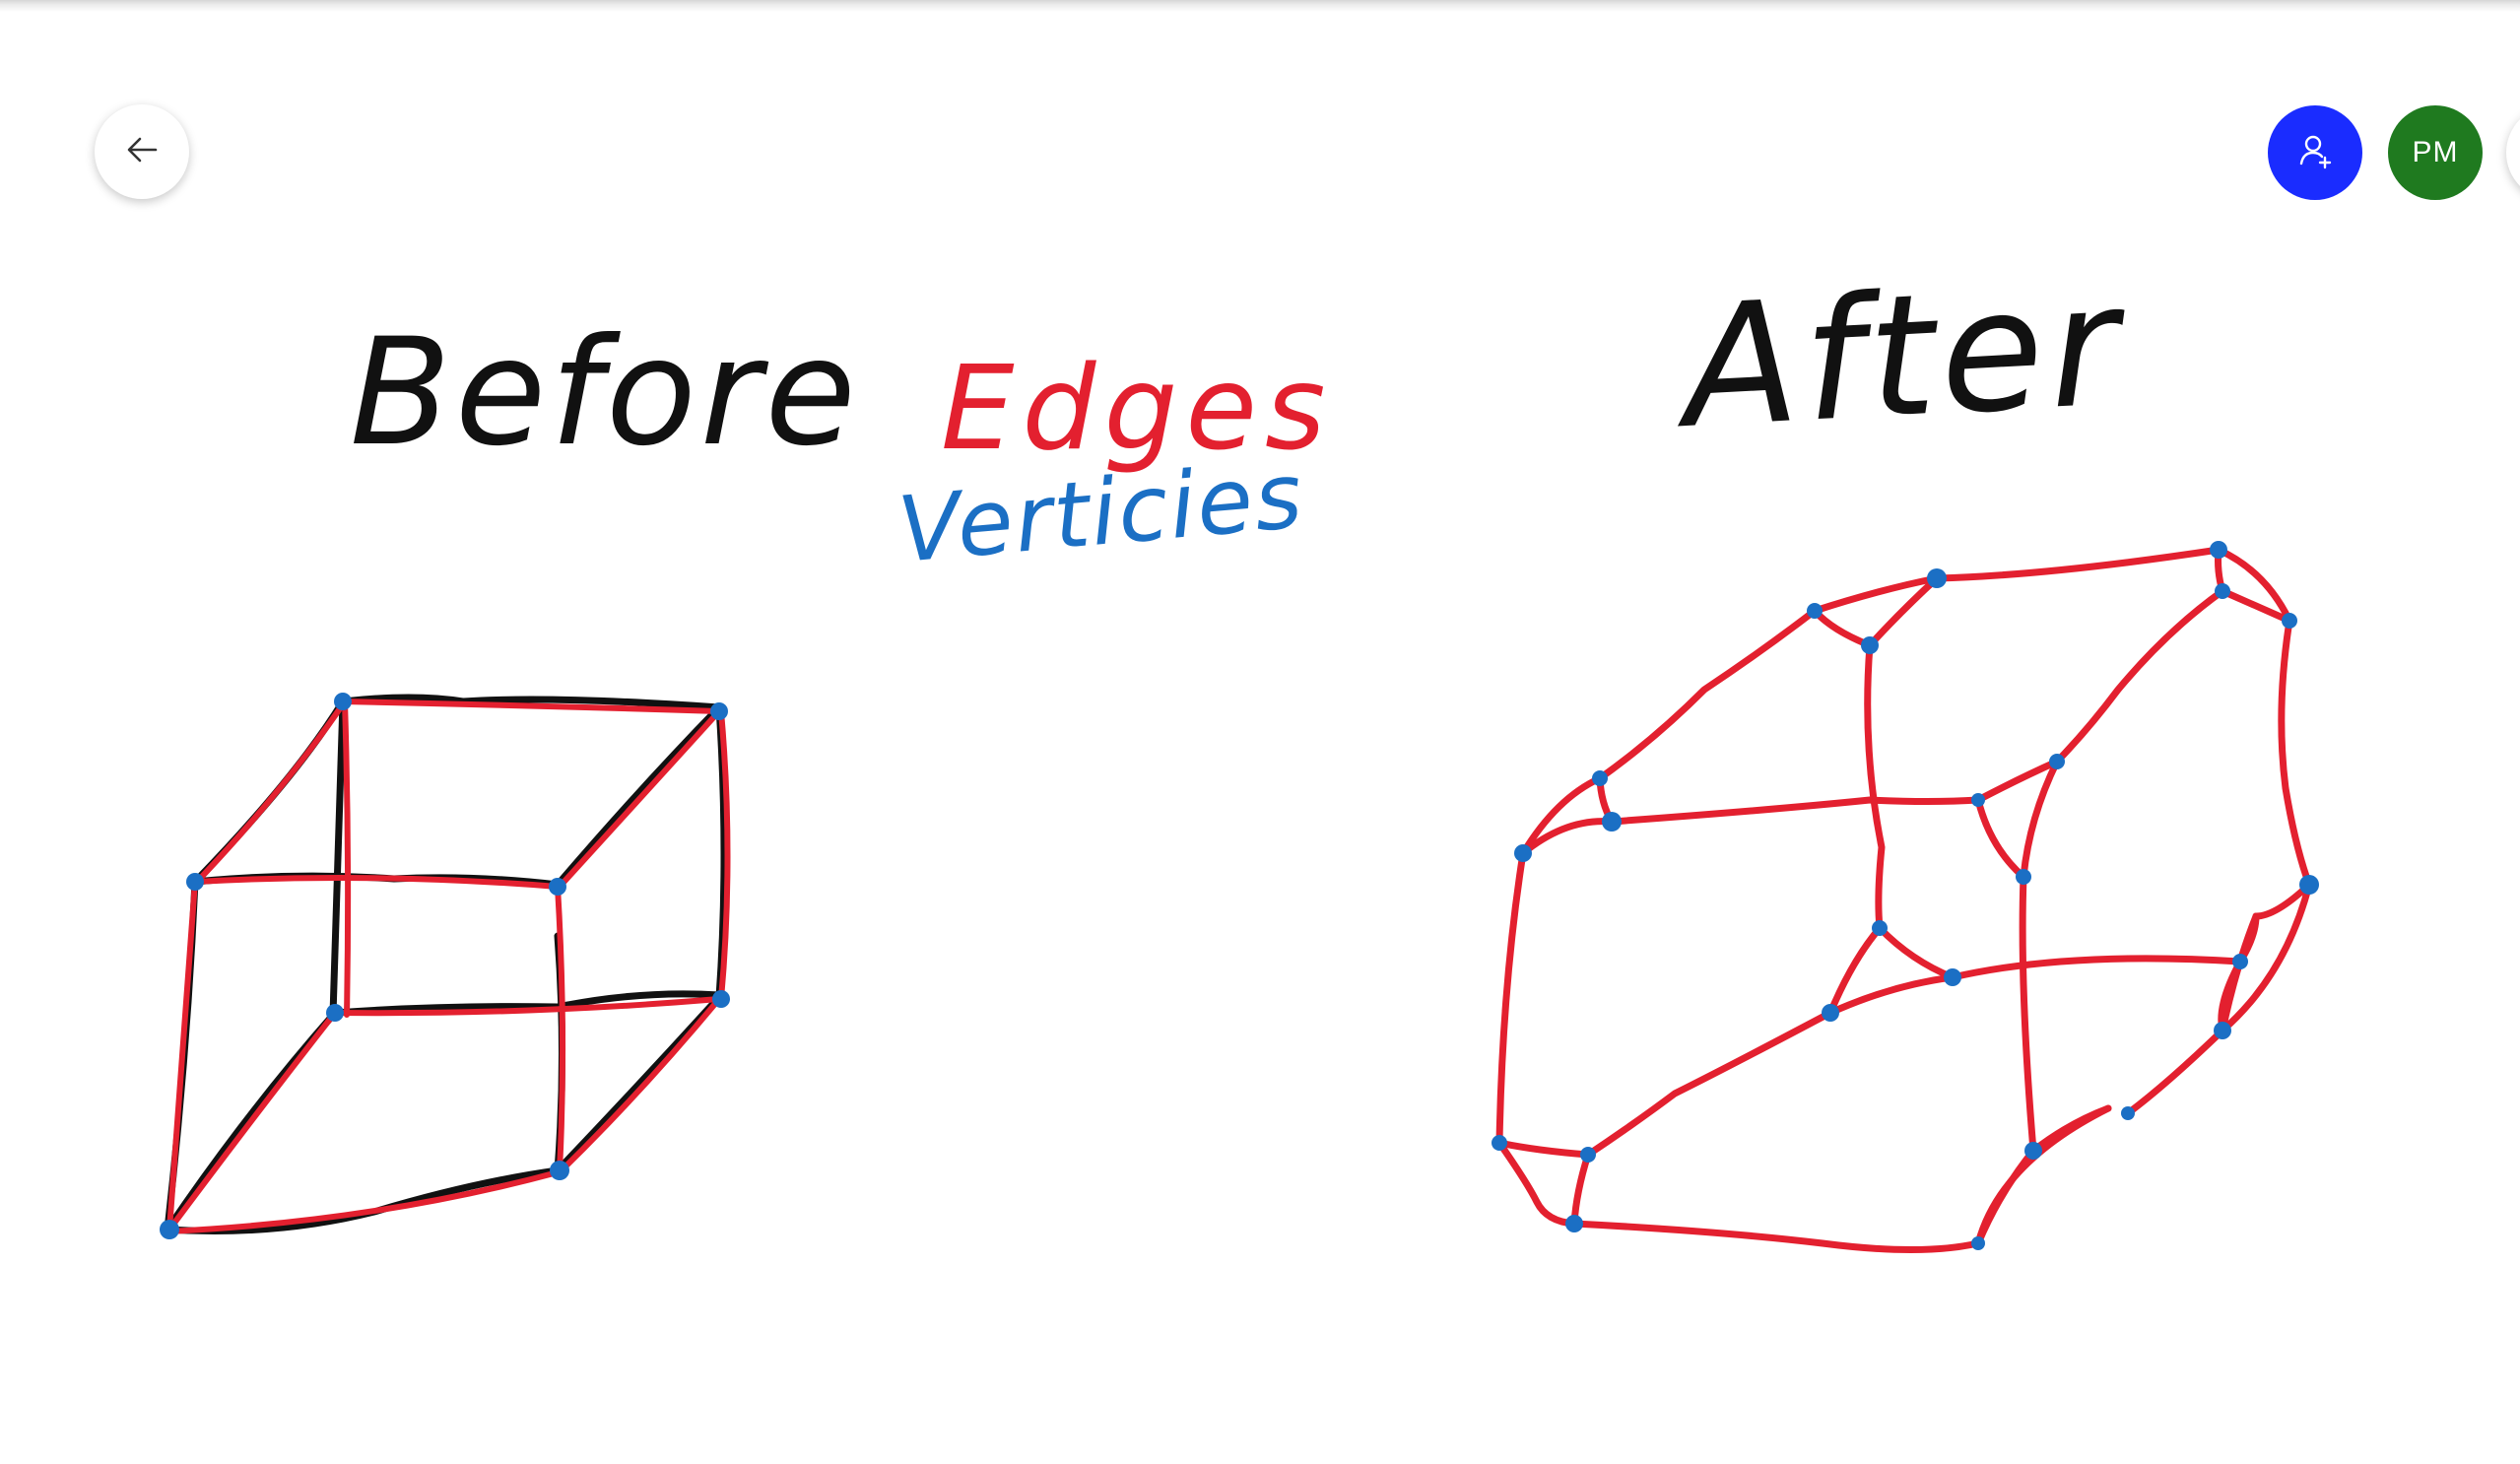 The height and width of the screenshot is (1464, 2520). I want to click on back-button, so click(142, 151).